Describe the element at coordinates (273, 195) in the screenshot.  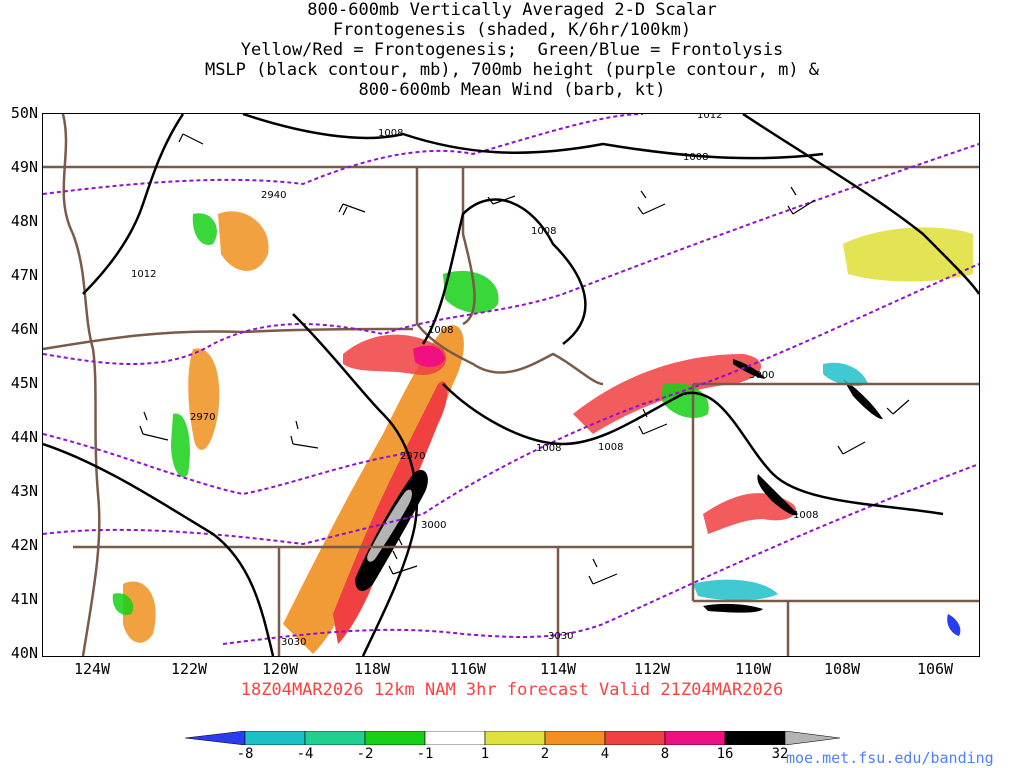
I see `height-label: 2940` at that location.